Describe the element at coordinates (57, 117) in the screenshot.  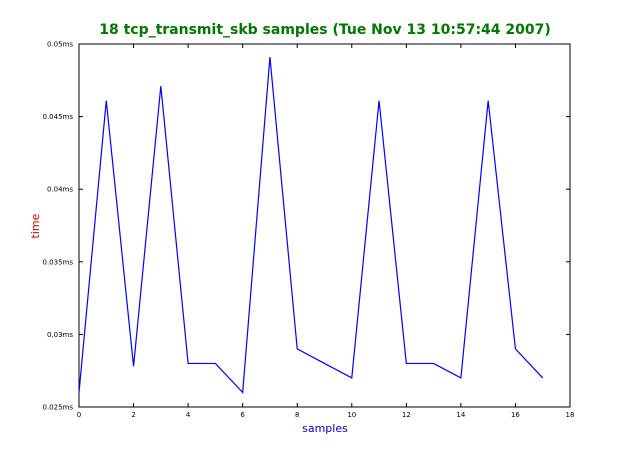
I see `y-tick-label: 0.045ms` at that location.